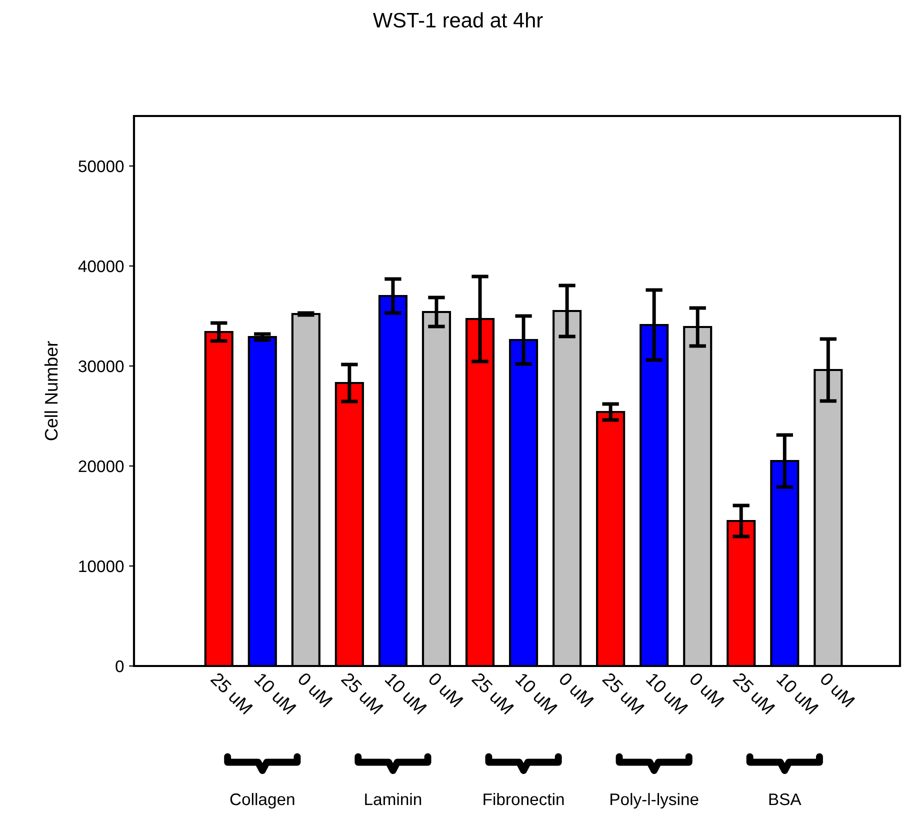 The width and height of the screenshot is (916, 818). I want to click on text: Collagen, so click(262, 800).